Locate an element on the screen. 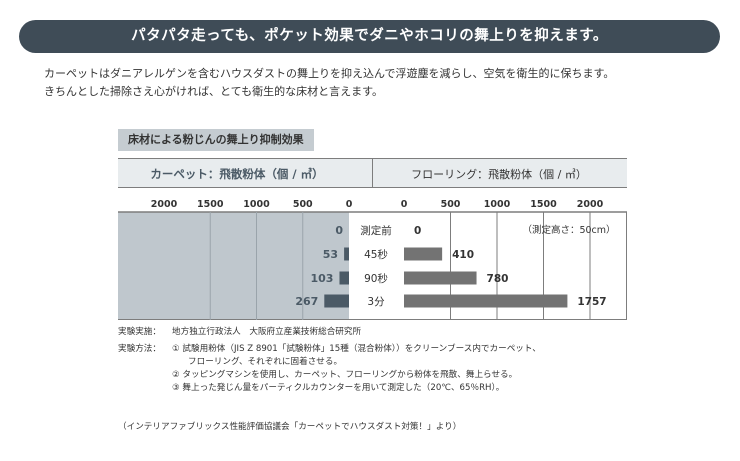 This screenshot has width=740, height=461. category-label: 45秒 is located at coordinates (376, 254).